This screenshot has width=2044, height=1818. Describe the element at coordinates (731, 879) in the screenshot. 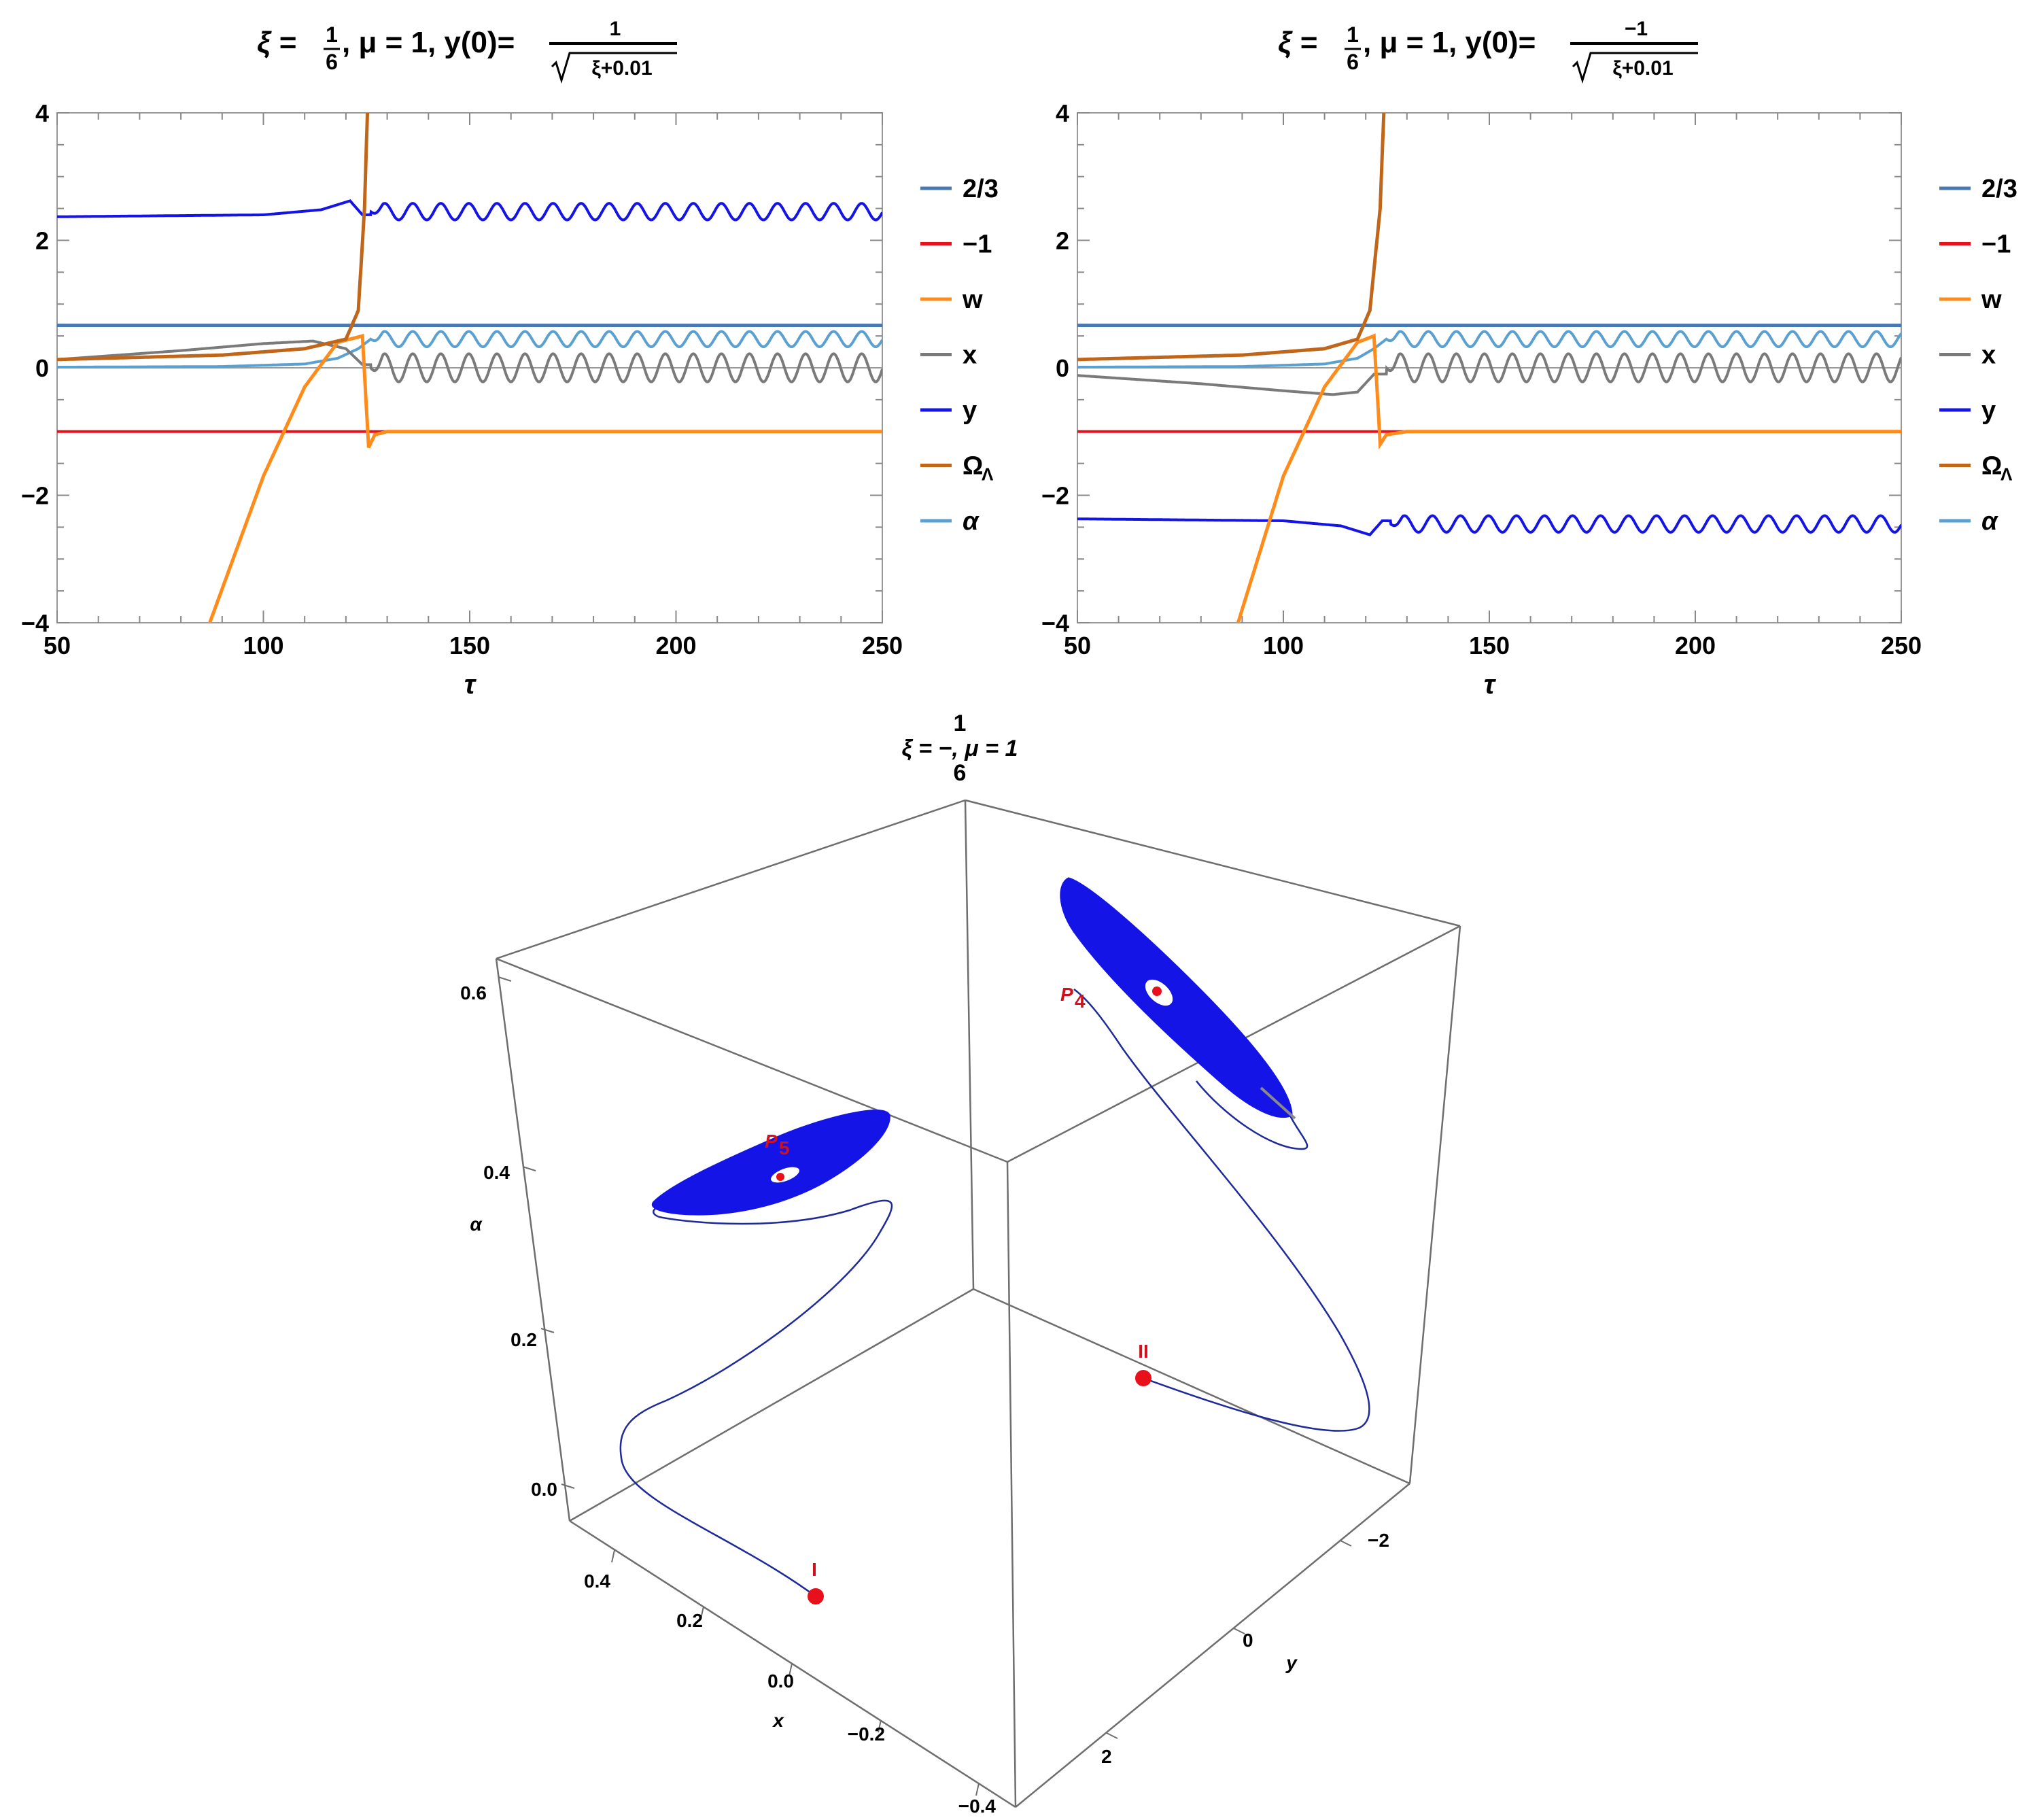

I see `box-edge-top-back-left` at that location.